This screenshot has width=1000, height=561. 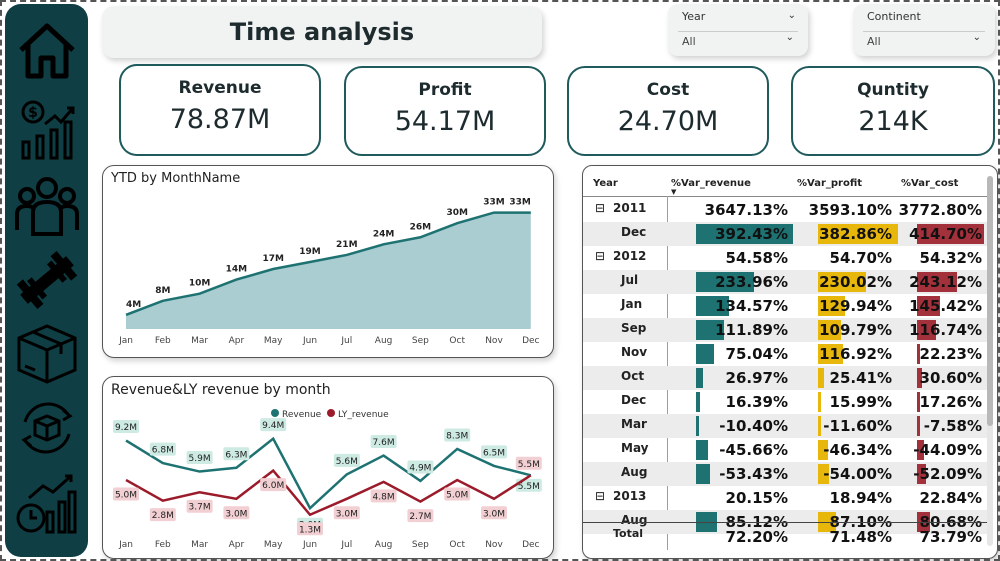 What do you see at coordinates (634, 424) in the screenshot?
I see `row-label: Mar` at bounding box center [634, 424].